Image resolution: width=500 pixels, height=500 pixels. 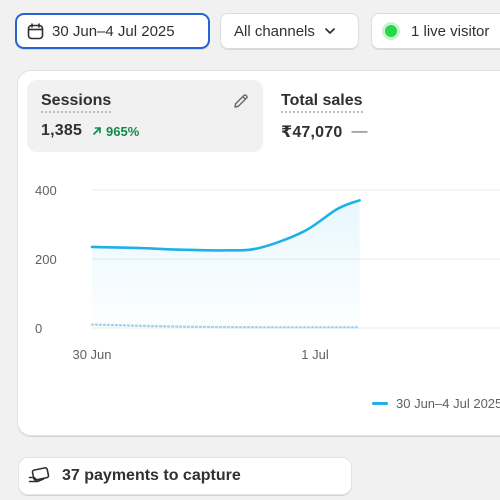 I want to click on arrow-up-right-icon, so click(x=97, y=131).